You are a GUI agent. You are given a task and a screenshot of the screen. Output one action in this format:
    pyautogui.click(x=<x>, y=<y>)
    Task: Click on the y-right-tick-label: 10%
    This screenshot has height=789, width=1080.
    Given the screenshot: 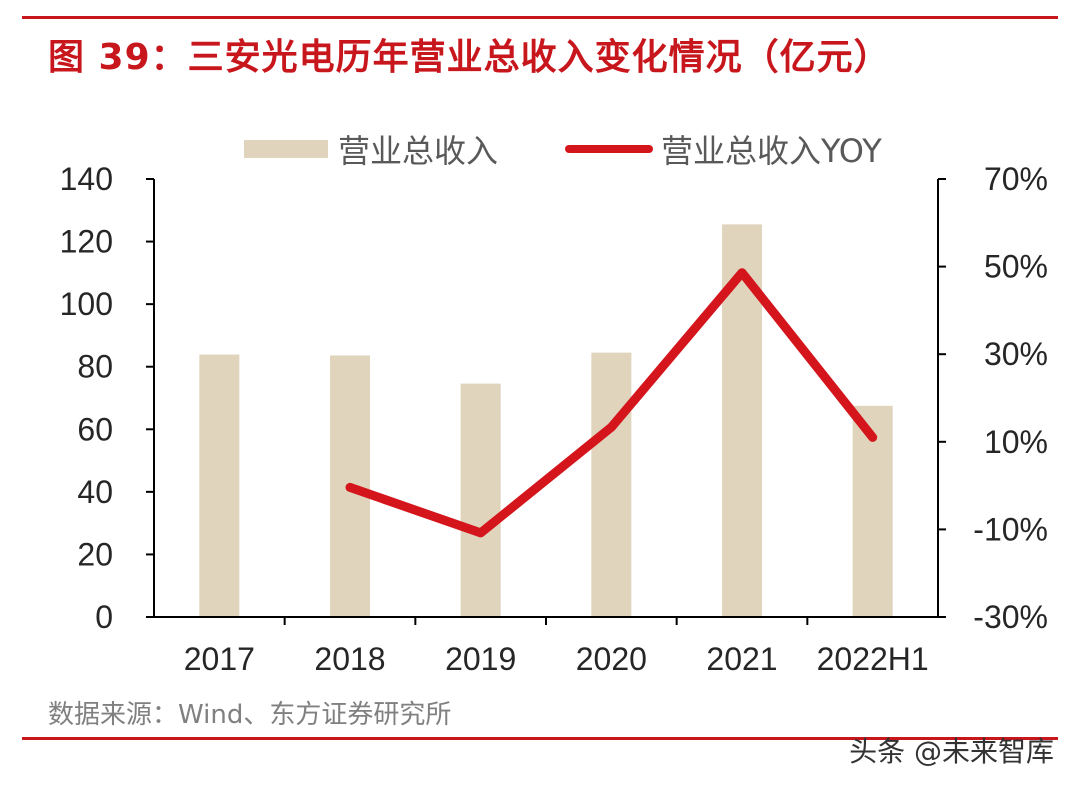 What is the action you would take?
    pyautogui.click(x=1016, y=442)
    